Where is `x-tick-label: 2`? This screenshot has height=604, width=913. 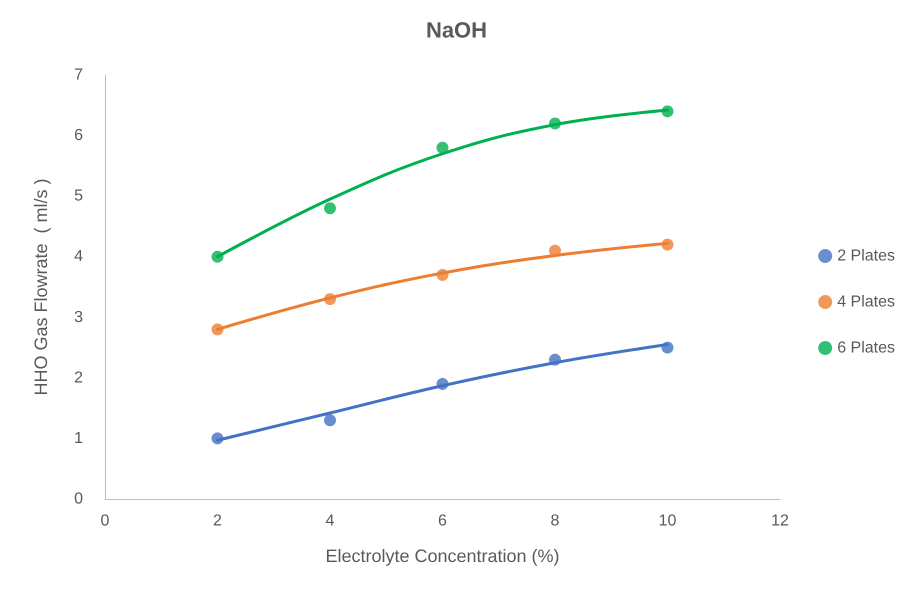
x-tick-label: 2 is located at coordinates (217, 521).